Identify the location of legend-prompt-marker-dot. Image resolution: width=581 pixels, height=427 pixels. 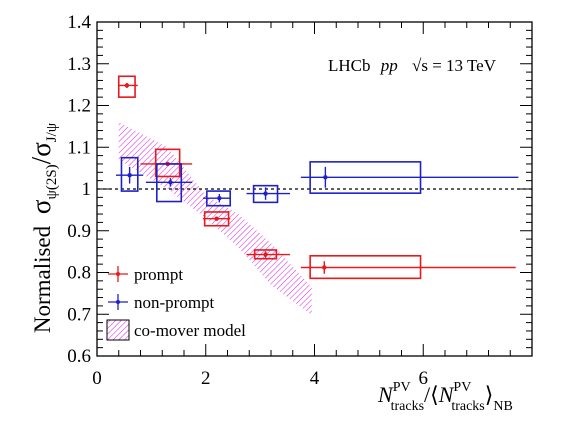
(118, 274).